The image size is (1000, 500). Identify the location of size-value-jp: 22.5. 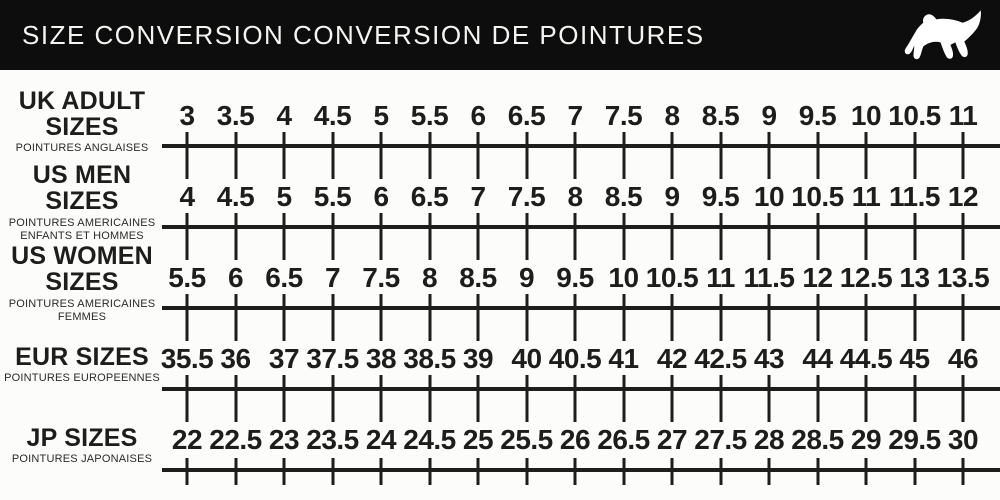
(235, 439).